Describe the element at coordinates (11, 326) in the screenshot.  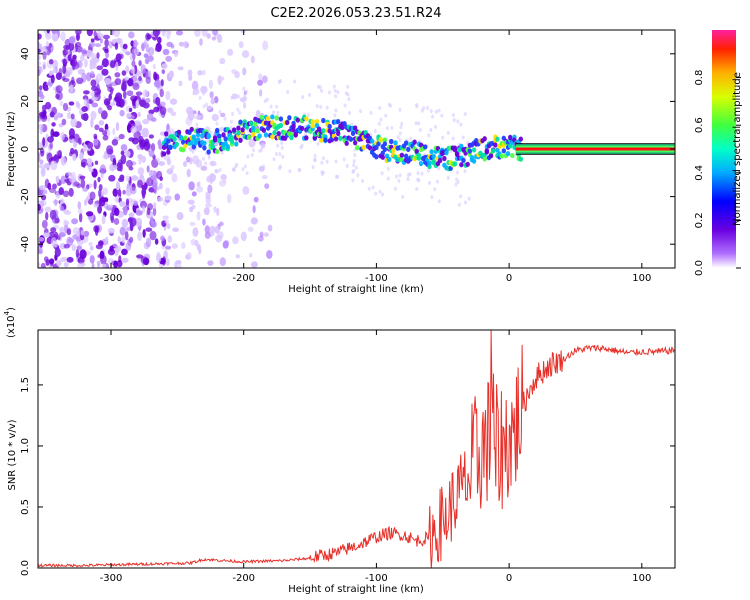
I see `snr-y-scale-base: (x10` at that location.